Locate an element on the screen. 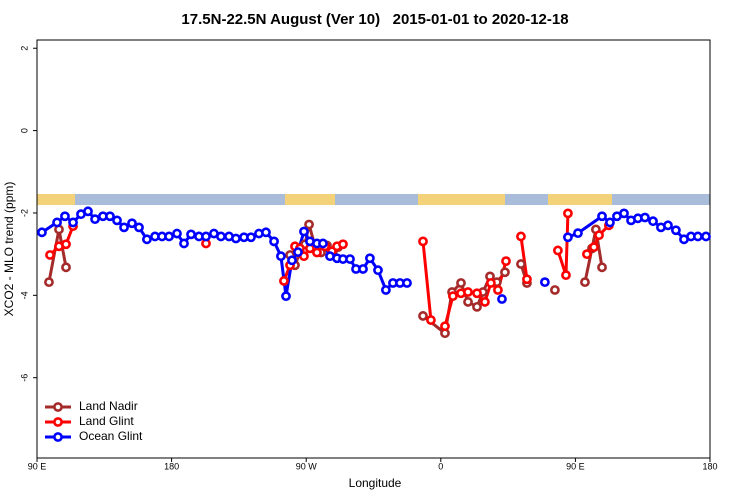  x-axis-label: Longitude is located at coordinates (375, 483).